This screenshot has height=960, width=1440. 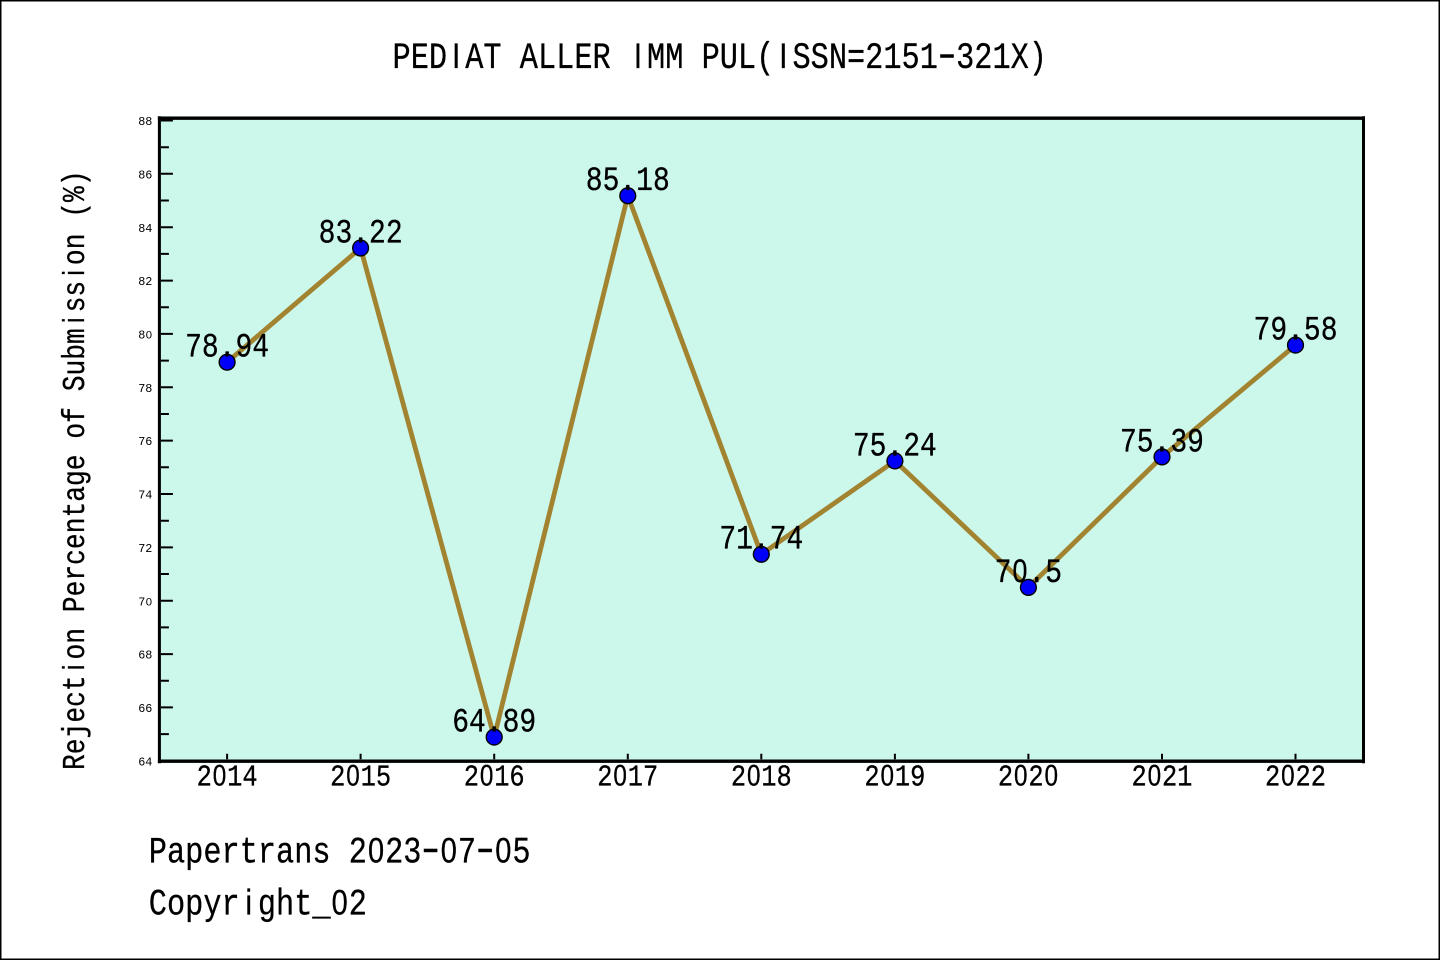 What do you see at coordinates (75, 470) in the screenshot?
I see `svg-text:Rejection Percentage of Submis: Rejection Percentage of Submission (%)` at bounding box center [75, 470].